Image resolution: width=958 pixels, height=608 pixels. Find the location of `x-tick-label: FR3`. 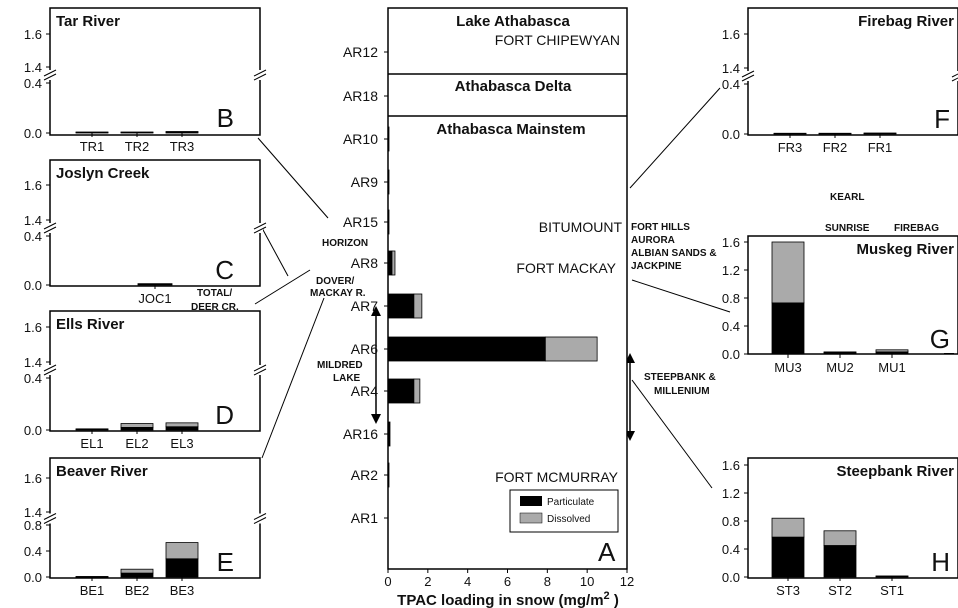

x-tick-label: FR3 is located at coordinates (790, 147).